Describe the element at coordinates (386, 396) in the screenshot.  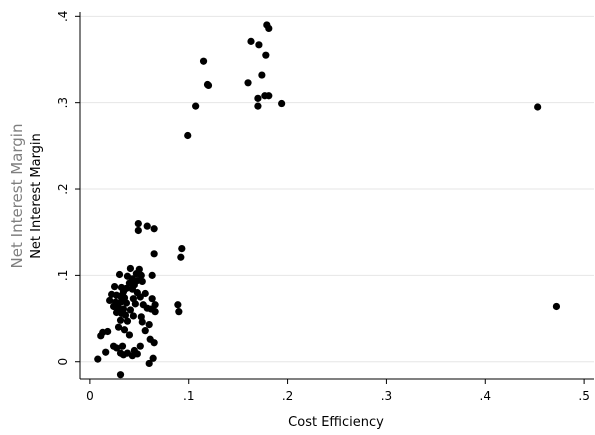
I see `x-tick-label: .3` at that location.